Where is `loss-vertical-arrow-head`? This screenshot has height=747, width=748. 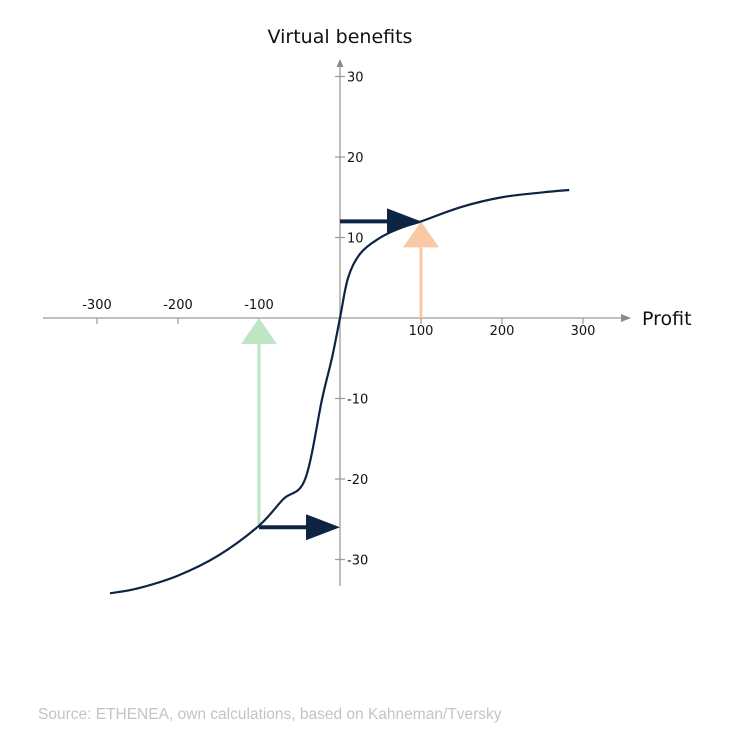 loss-vertical-arrow-head is located at coordinates (259, 331).